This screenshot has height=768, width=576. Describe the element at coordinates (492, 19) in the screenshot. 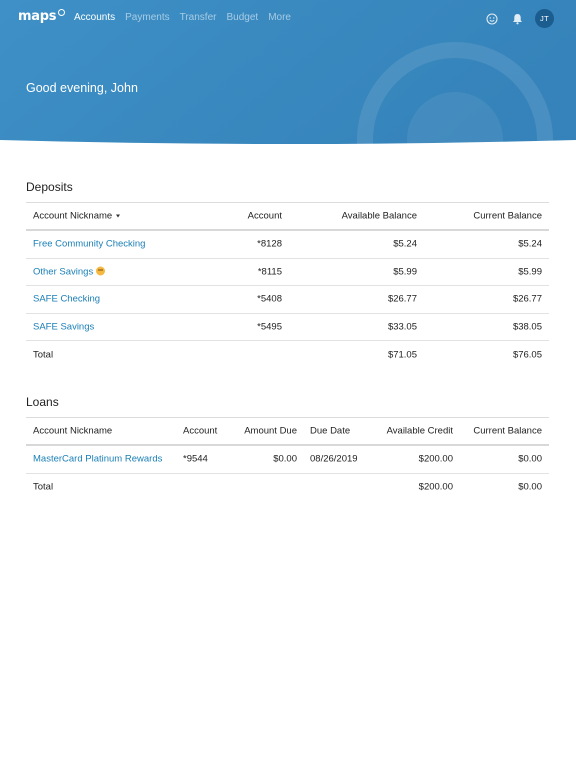

I see `smiley-icon` at that location.